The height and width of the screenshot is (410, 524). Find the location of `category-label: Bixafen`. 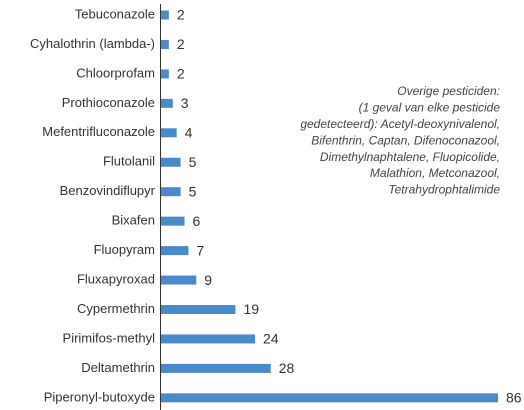

category-label: Bixafen is located at coordinates (133, 220).